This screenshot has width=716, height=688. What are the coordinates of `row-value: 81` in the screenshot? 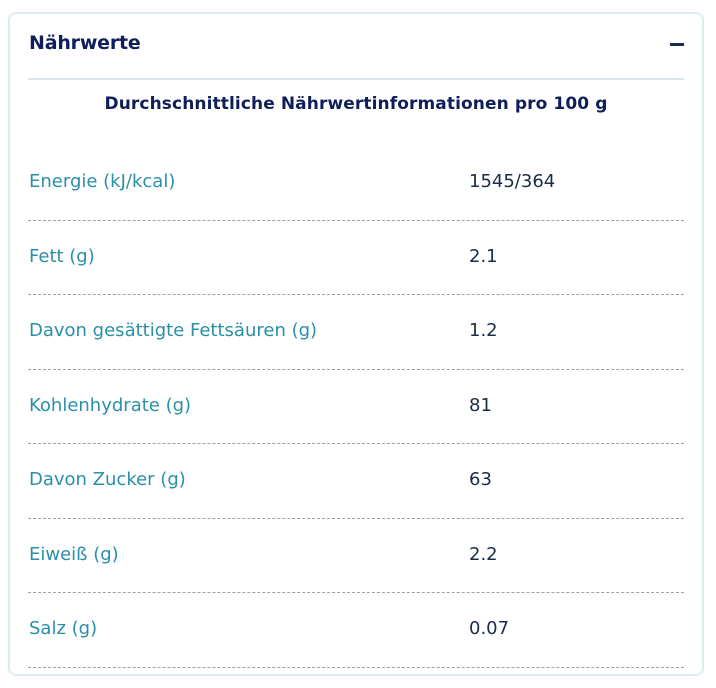 It's located at (480, 405).